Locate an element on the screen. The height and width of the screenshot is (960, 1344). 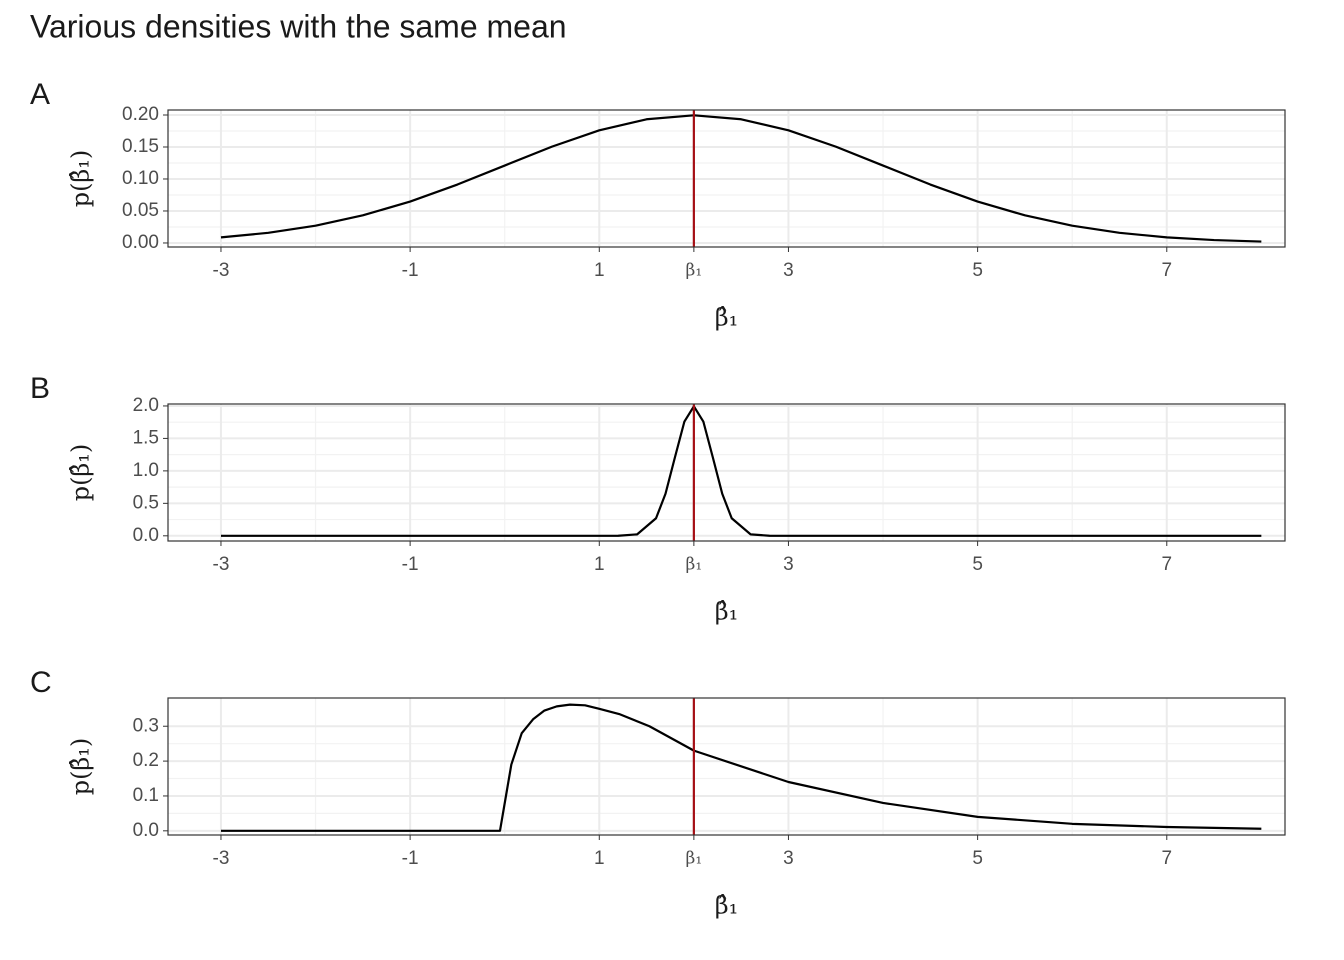
y-tick-label: 0.1 is located at coordinates (146, 795).